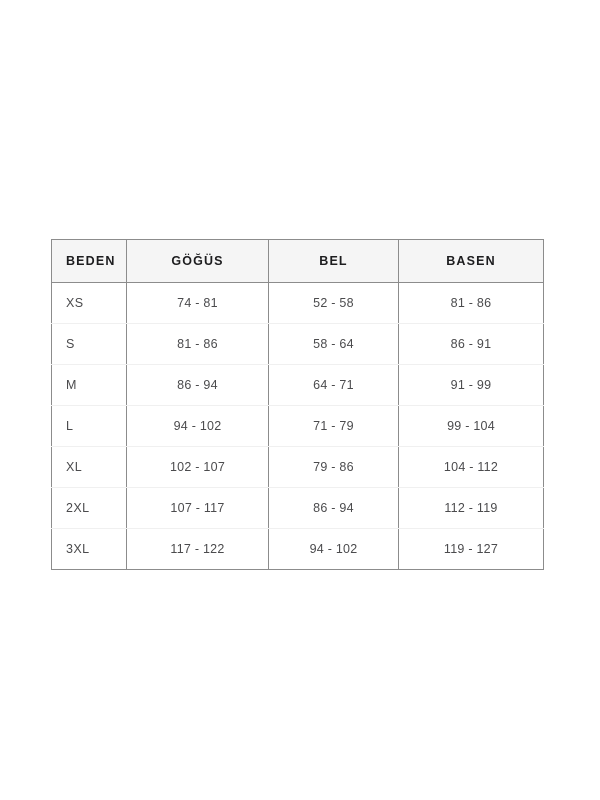 The height and width of the screenshot is (800, 600). I want to click on cell-chest: 94 - 102, so click(197, 426).